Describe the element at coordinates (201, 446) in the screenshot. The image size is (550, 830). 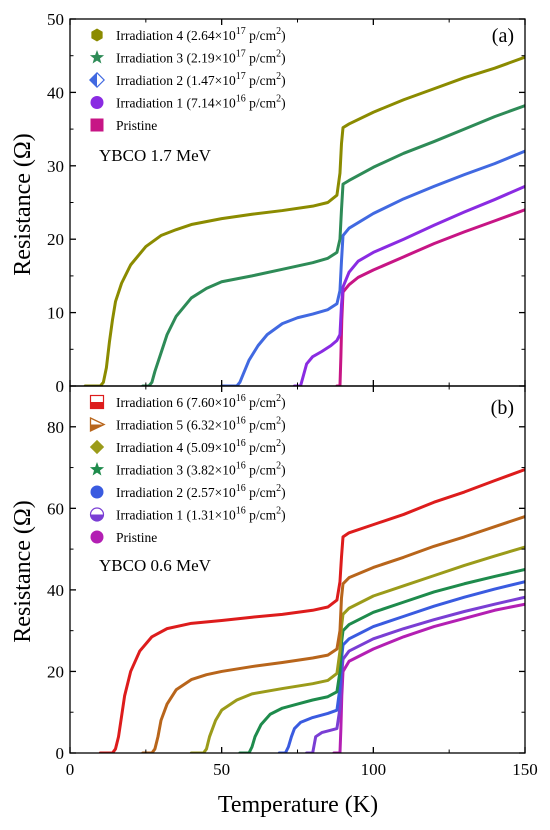
I see `legend-label: Irradiation 4 (5.09×1016 p/cm2)` at that location.